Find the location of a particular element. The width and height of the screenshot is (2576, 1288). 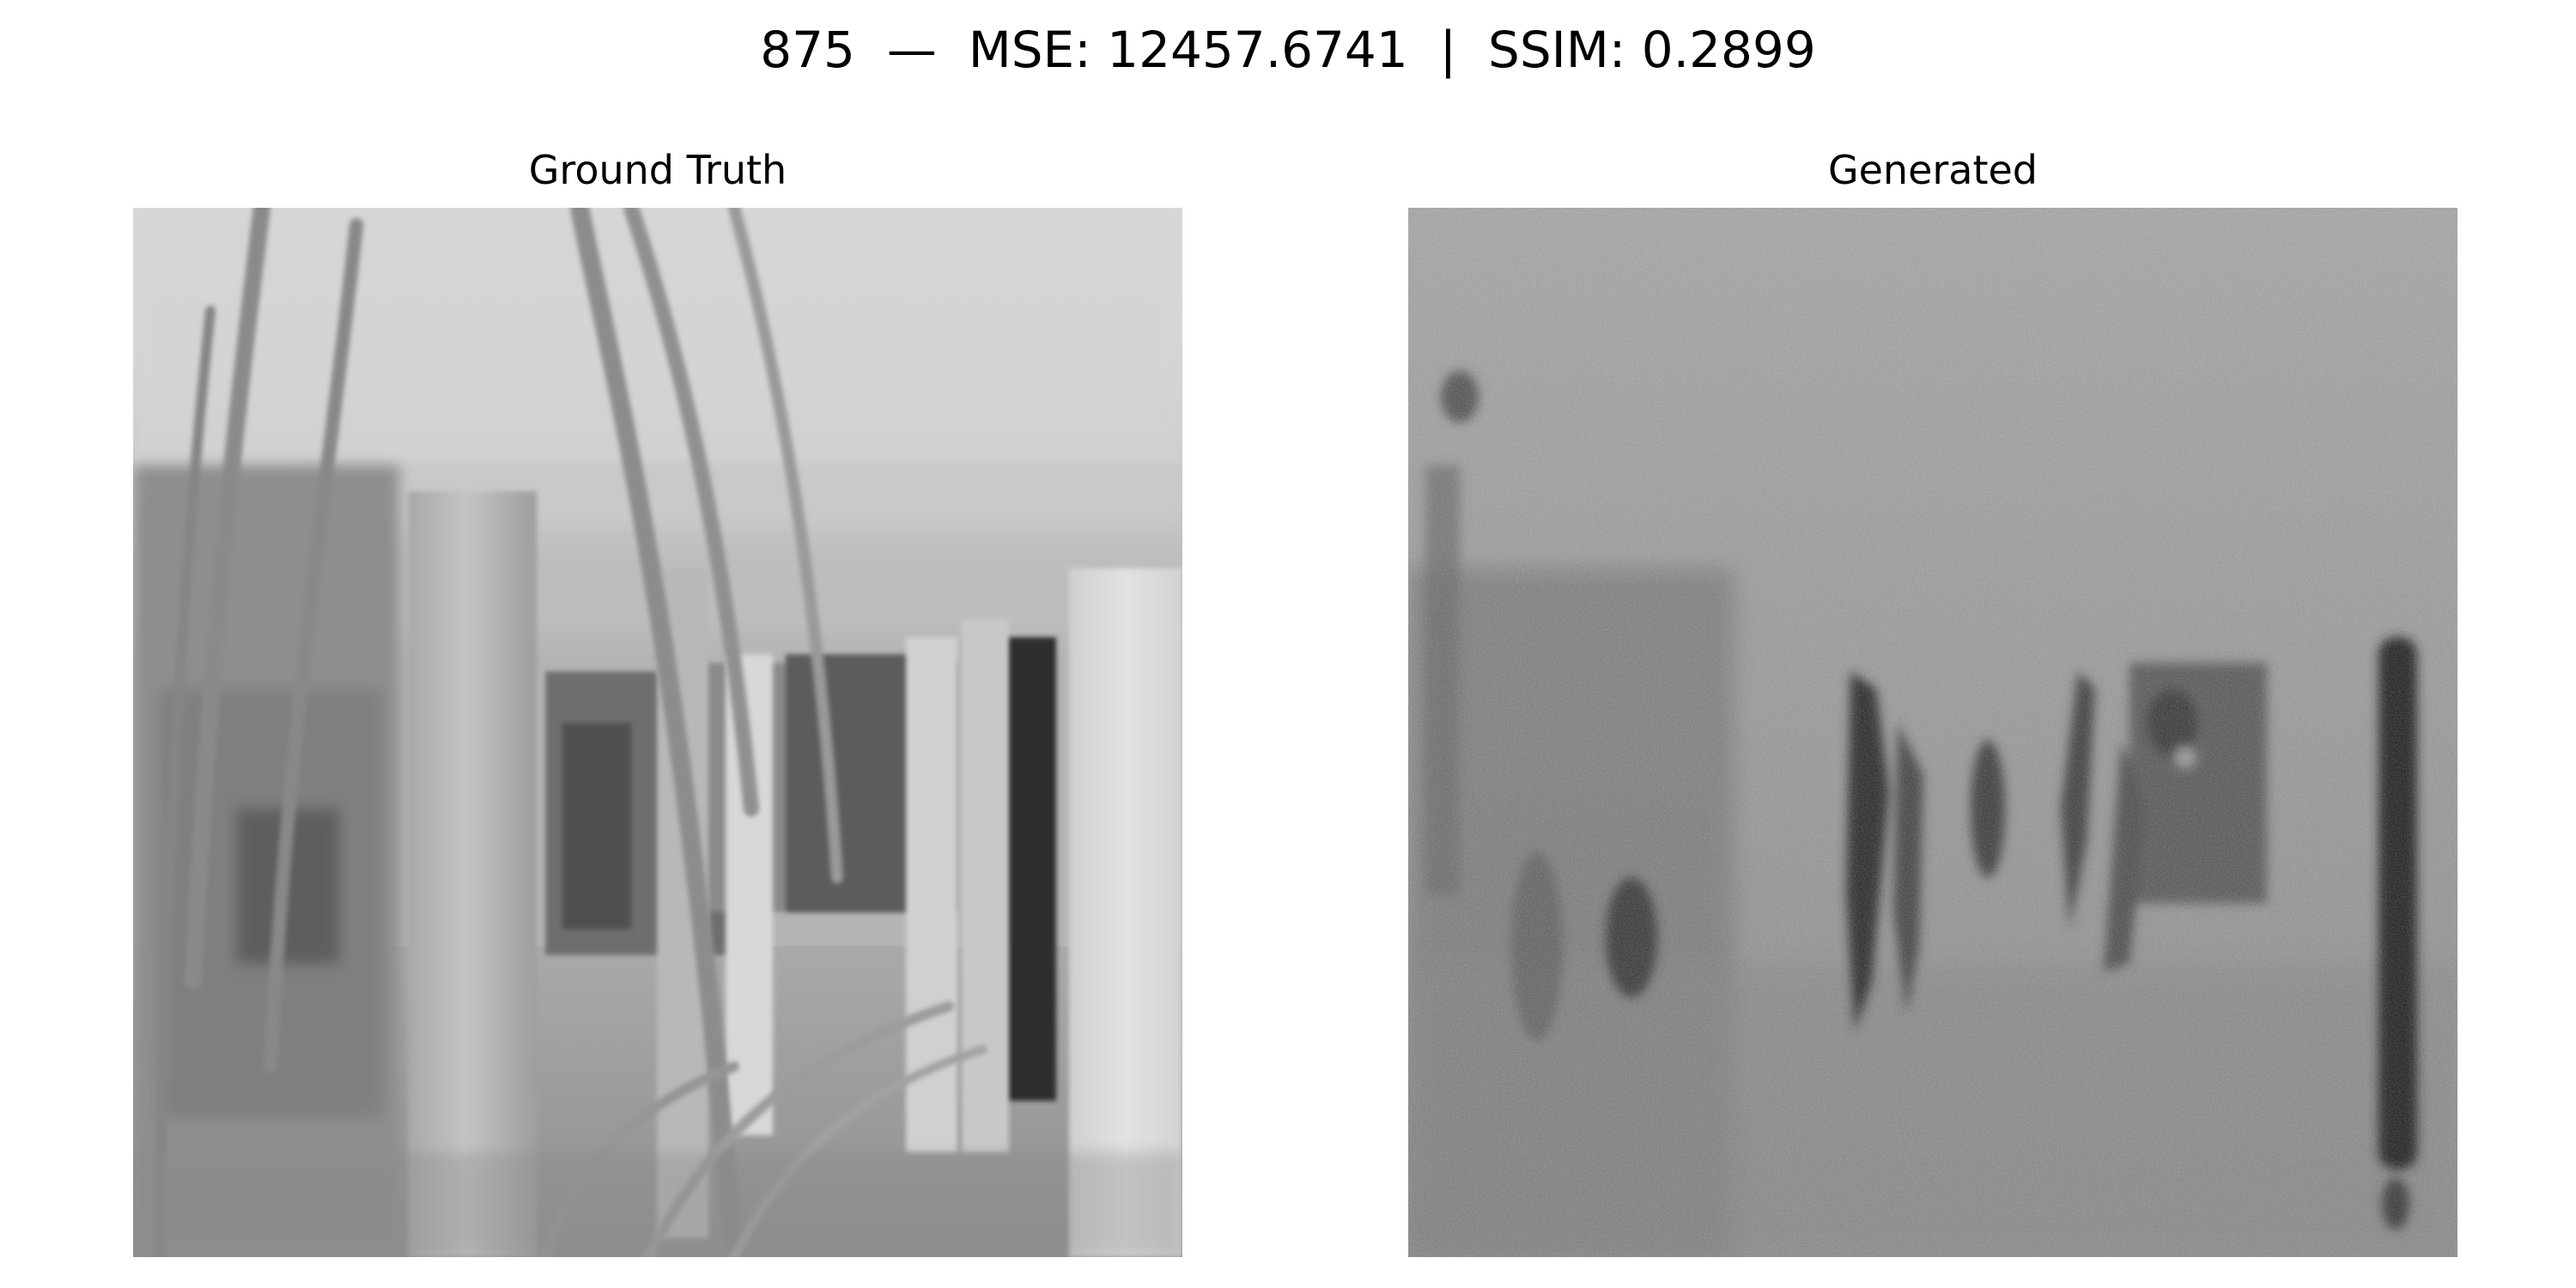

ground-truth-title: Ground Truth is located at coordinates (658, 170).